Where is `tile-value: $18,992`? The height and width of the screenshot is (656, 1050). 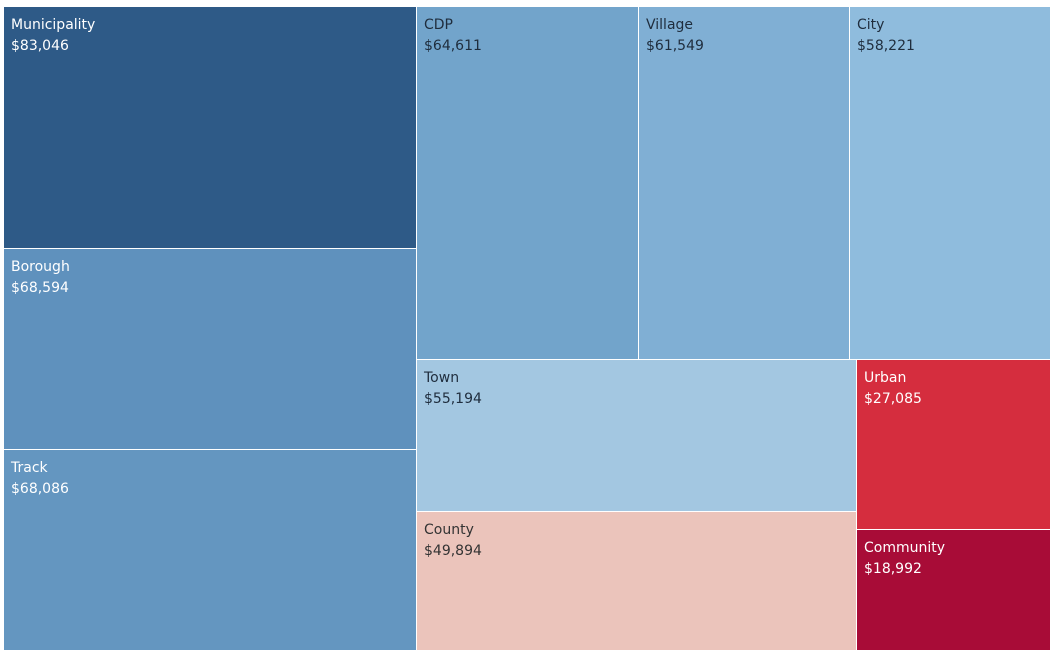 tile-value: $18,992 is located at coordinates (893, 569).